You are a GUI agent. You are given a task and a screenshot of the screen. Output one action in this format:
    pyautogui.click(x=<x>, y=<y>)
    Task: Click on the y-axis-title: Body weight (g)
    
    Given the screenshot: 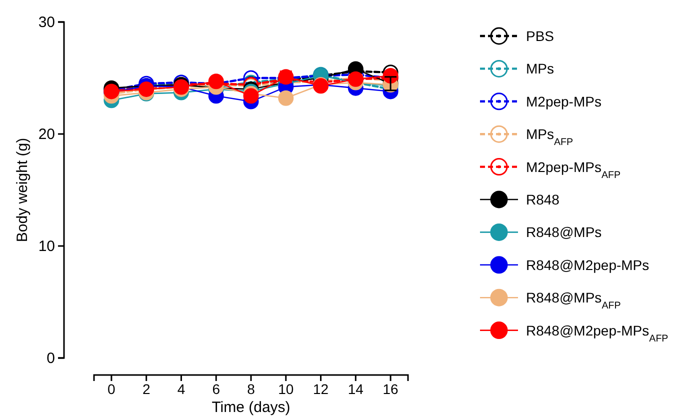 What is the action you would take?
    pyautogui.click(x=22, y=190)
    